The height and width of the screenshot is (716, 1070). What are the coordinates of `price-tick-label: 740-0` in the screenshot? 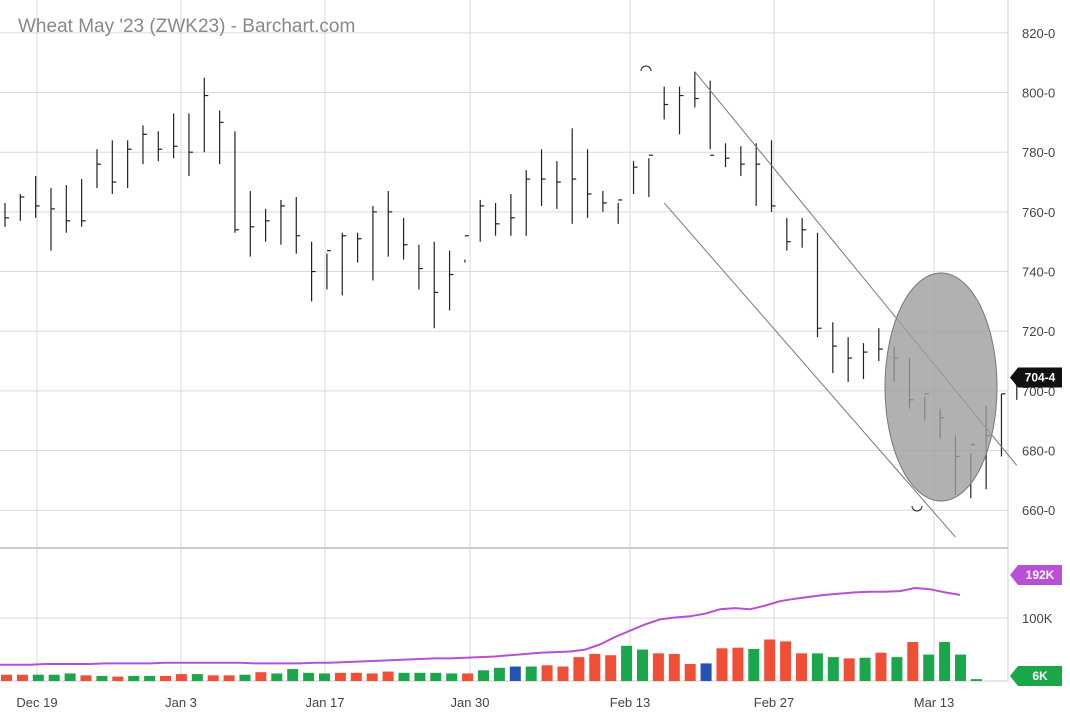 It's located at (1038, 272).